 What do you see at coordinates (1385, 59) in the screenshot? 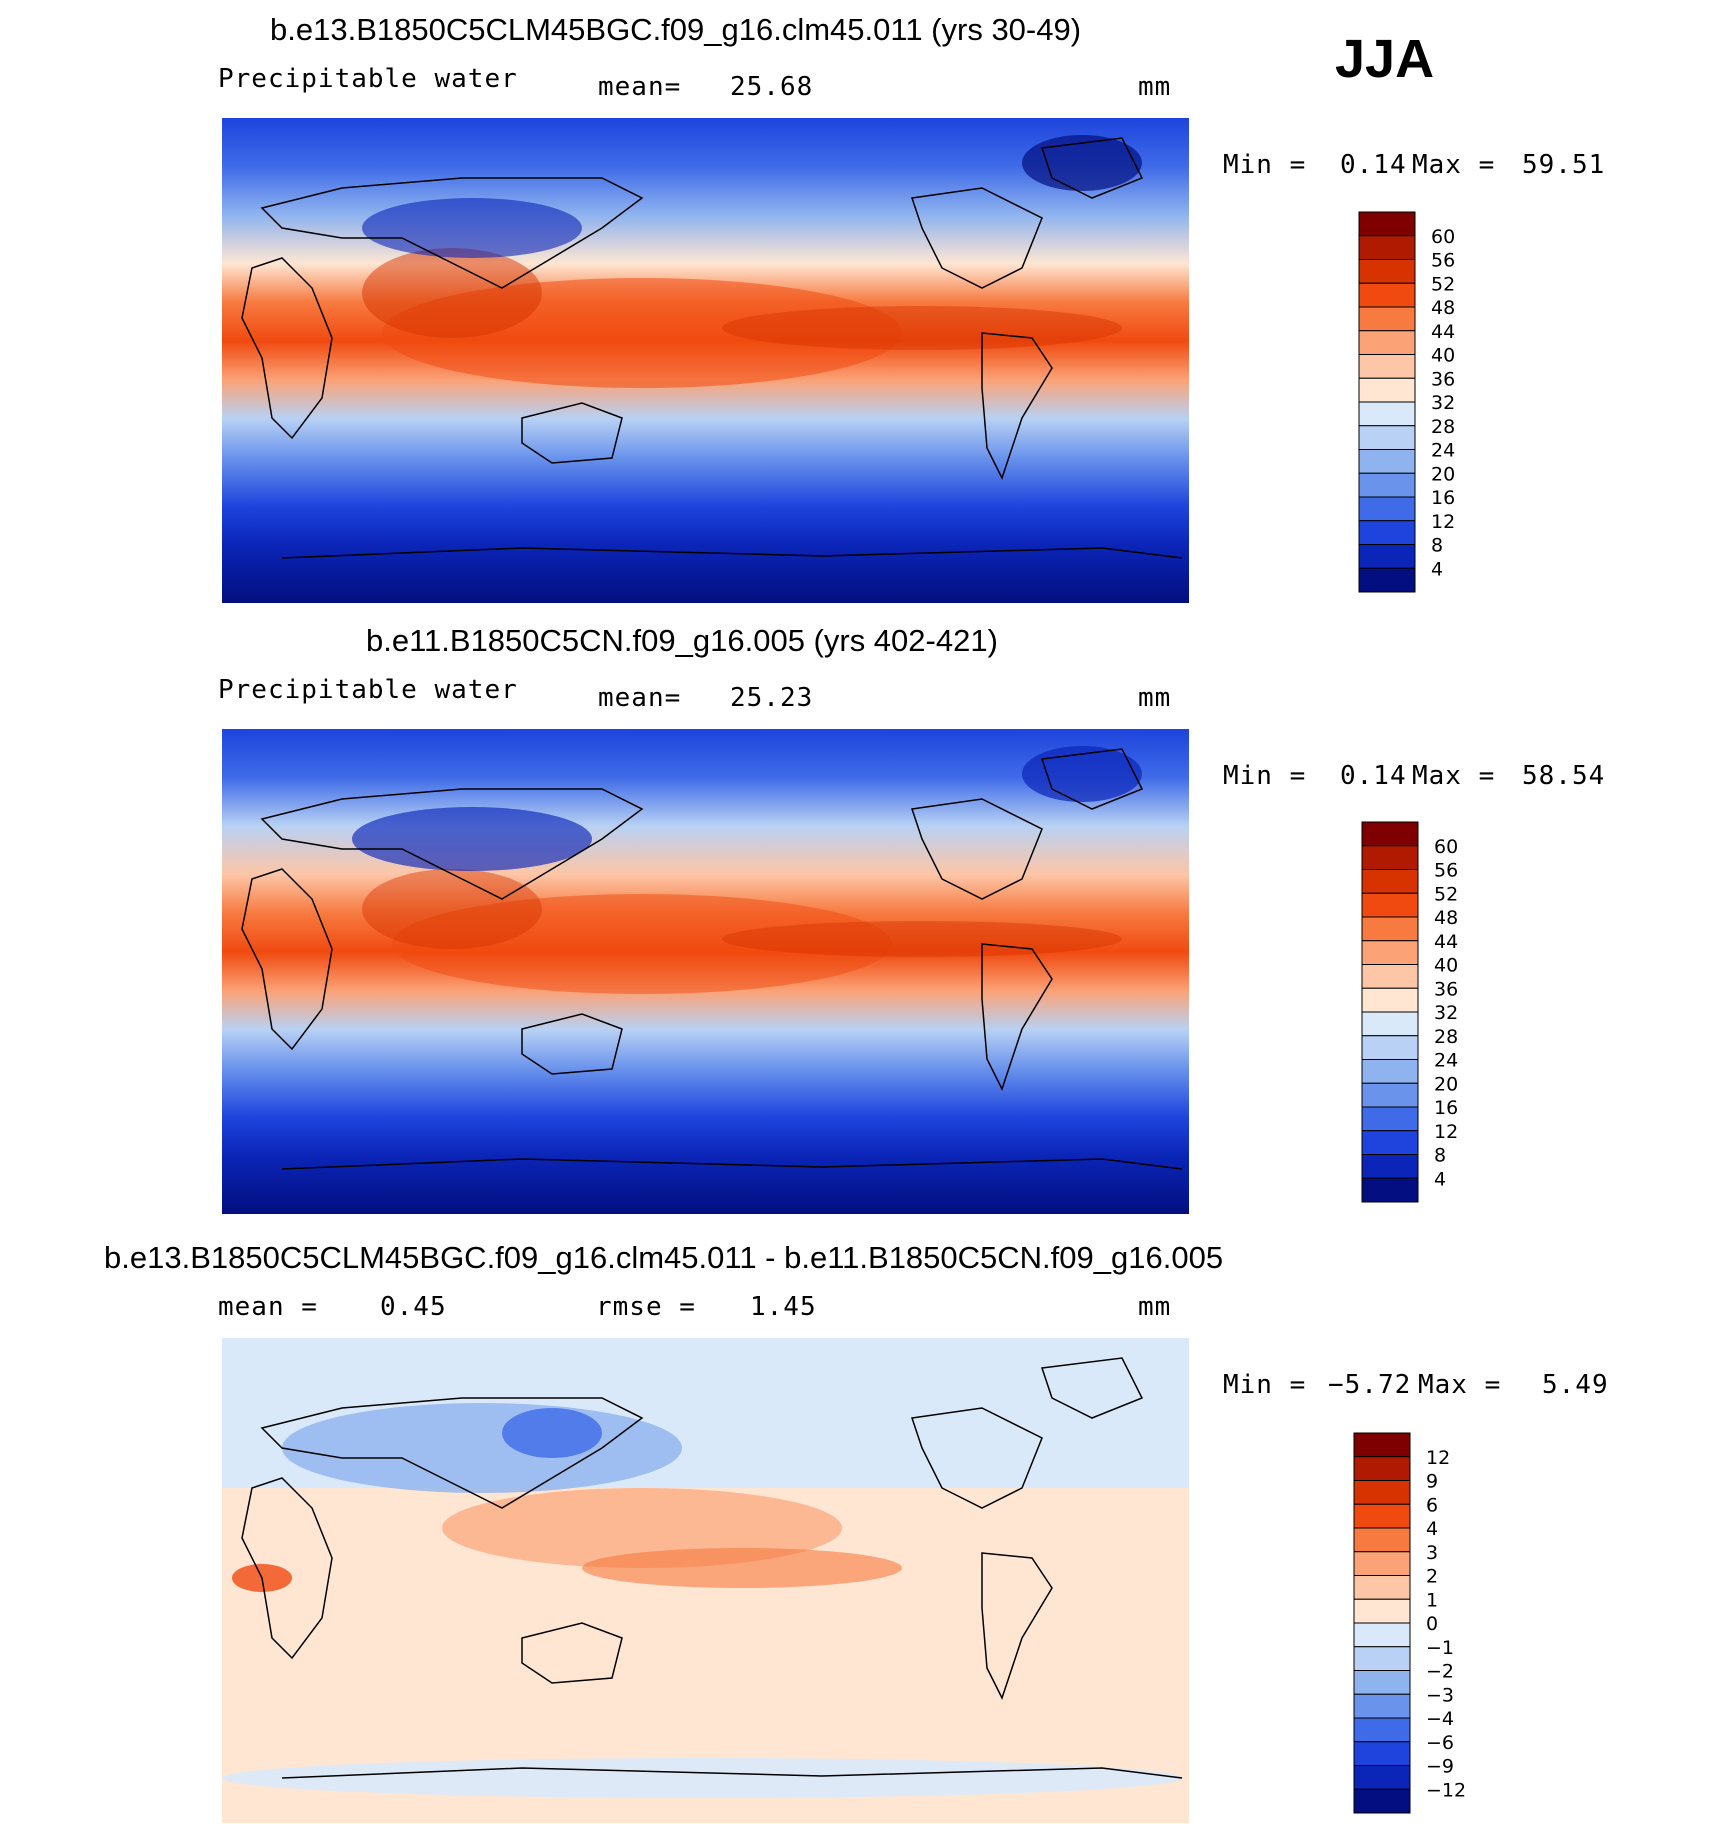
I see `season-label: JJA` at bounding box center [1385, 59].